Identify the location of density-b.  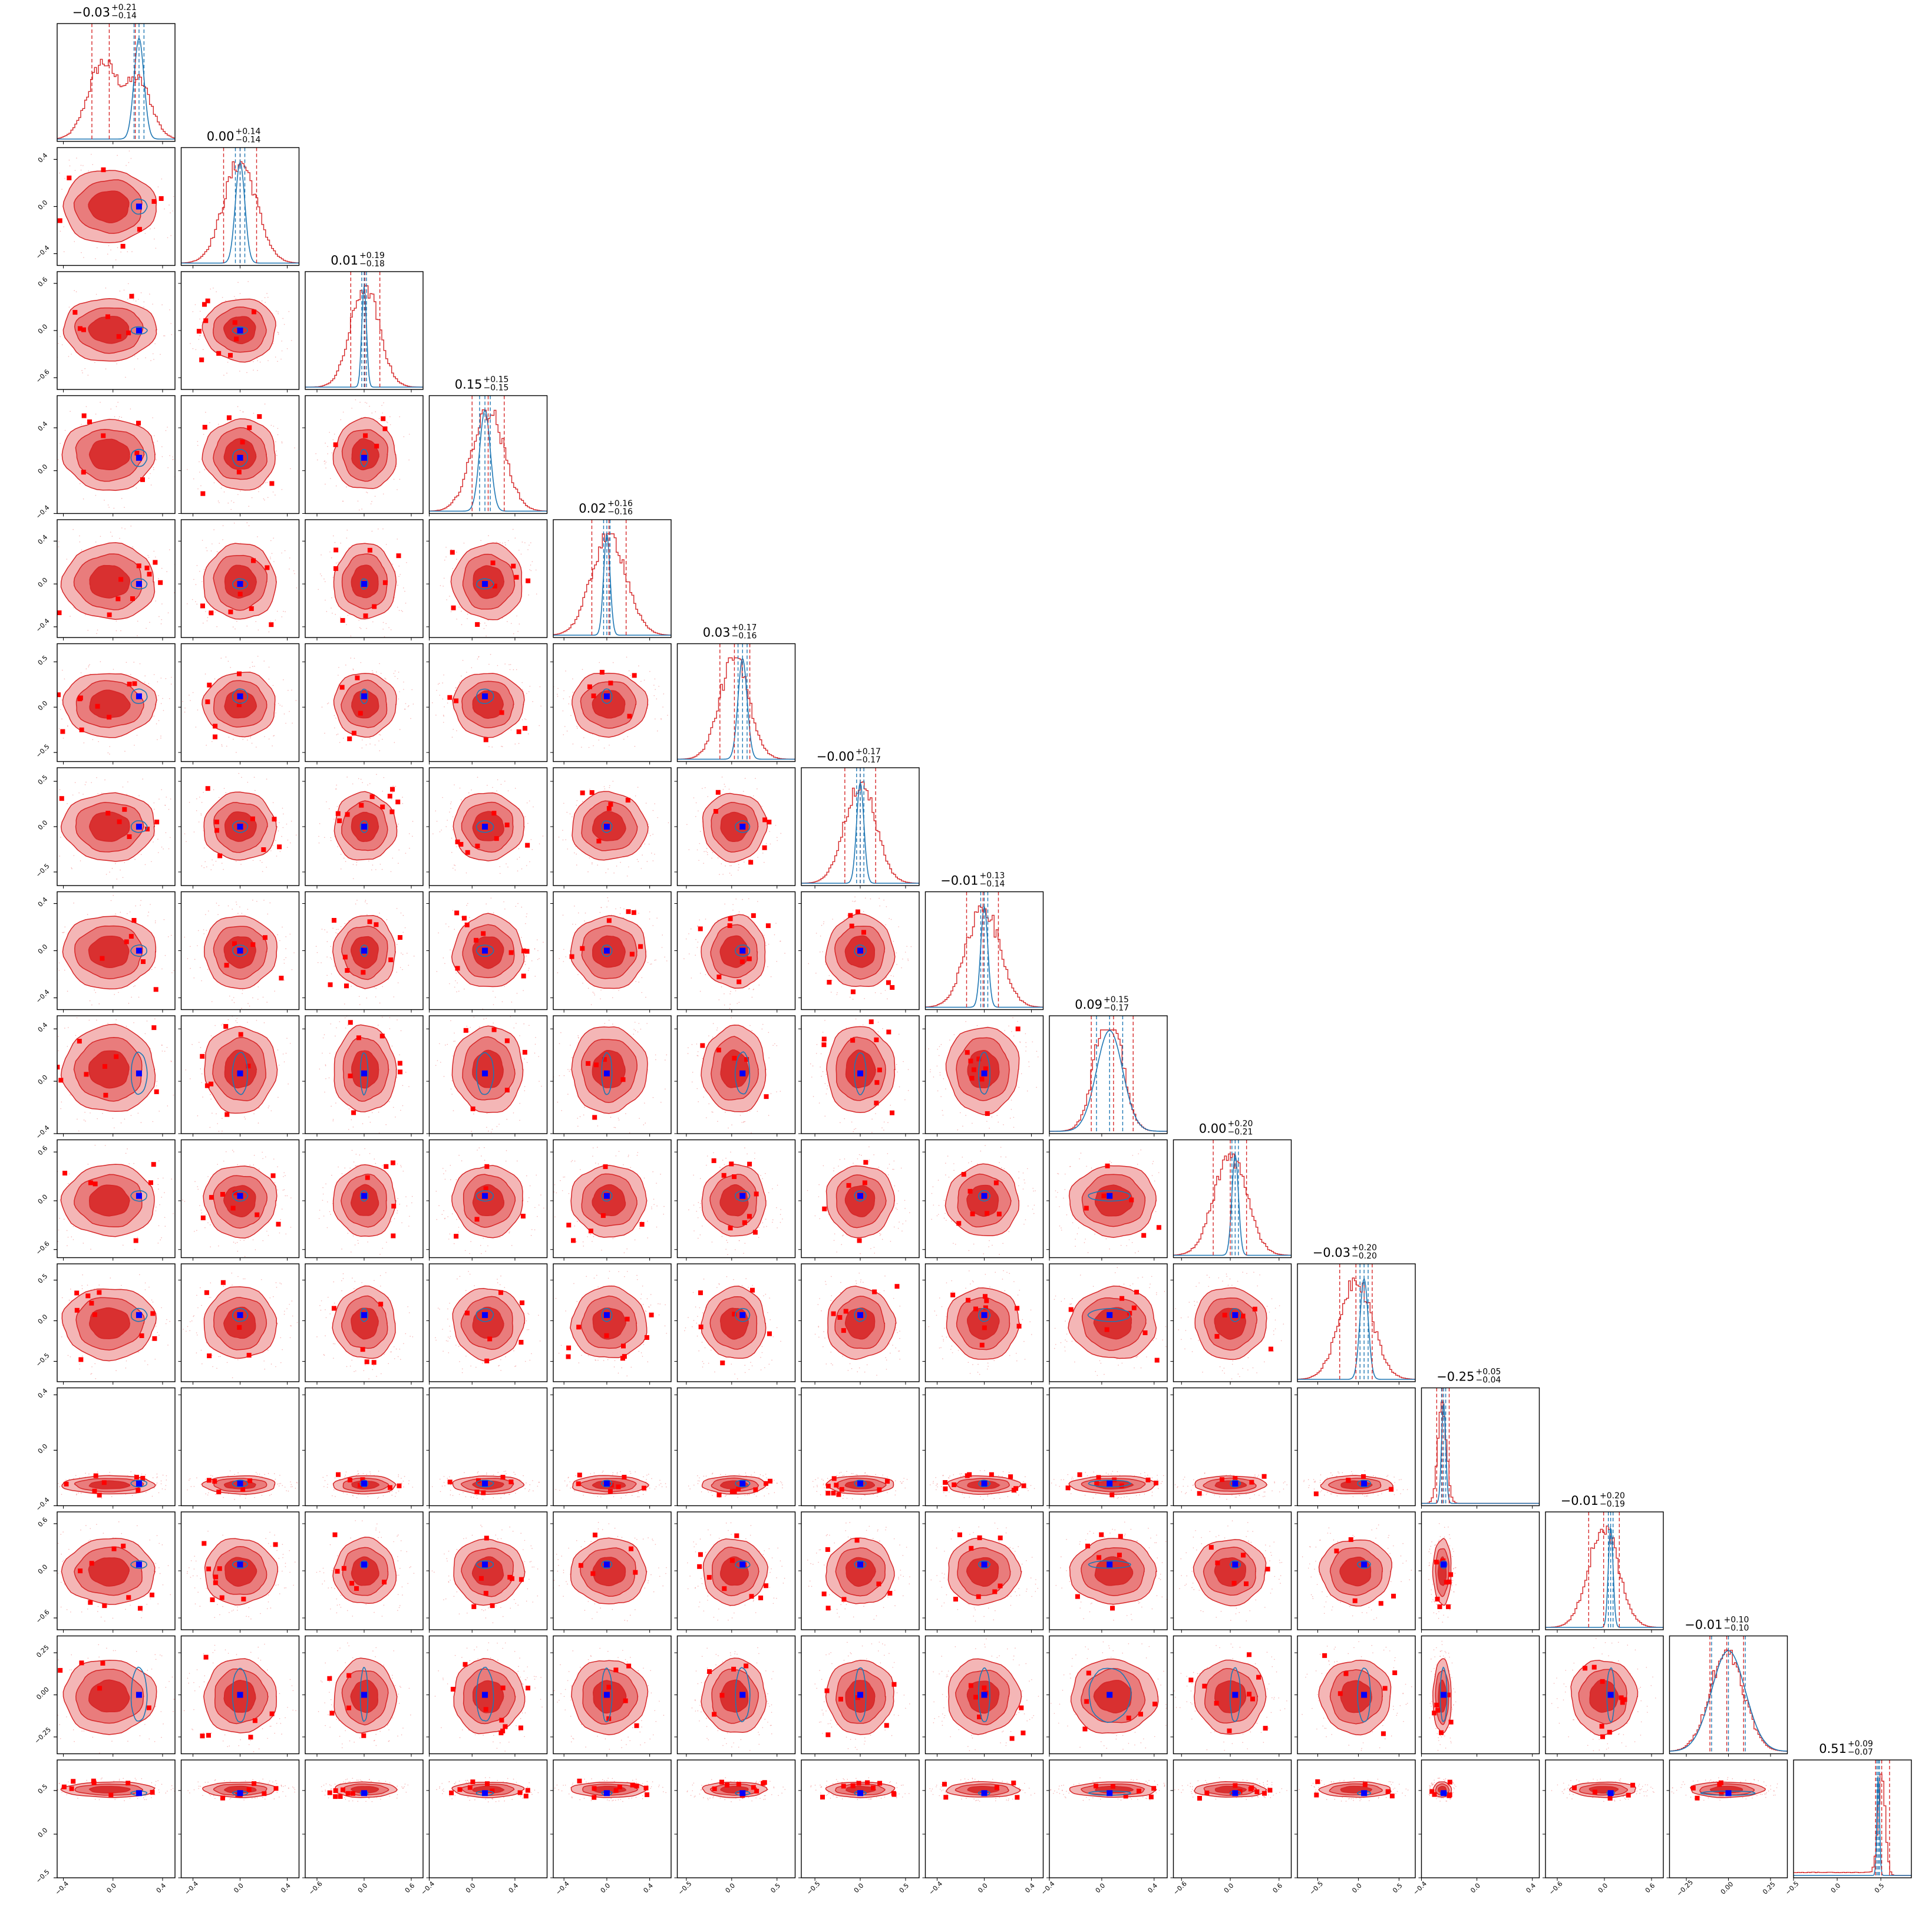
(612, 585).